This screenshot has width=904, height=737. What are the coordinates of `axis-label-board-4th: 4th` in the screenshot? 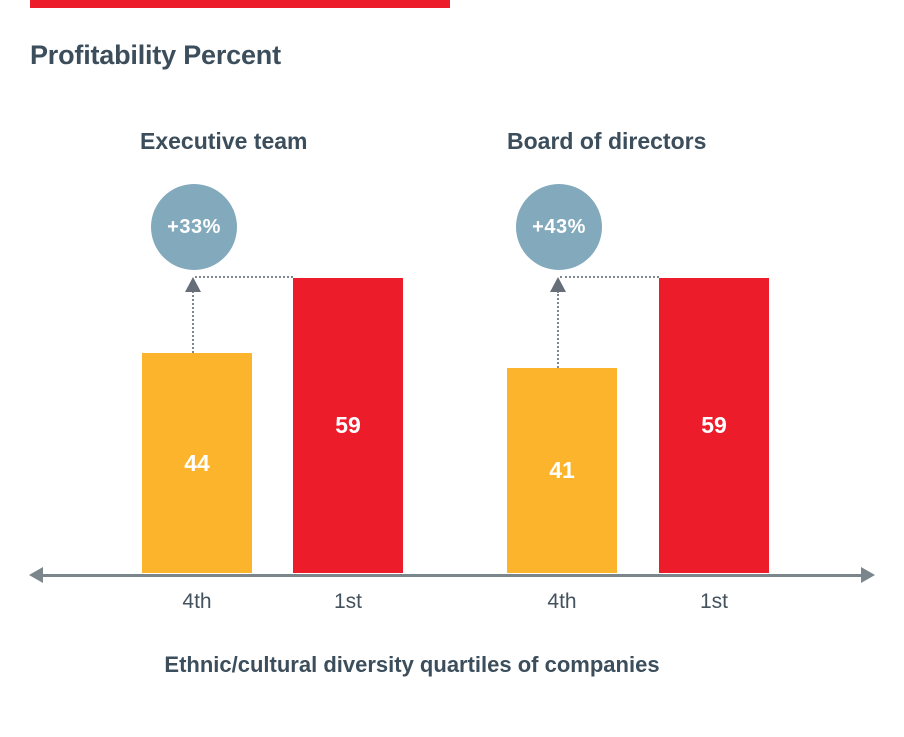 It's located at (562, 601).